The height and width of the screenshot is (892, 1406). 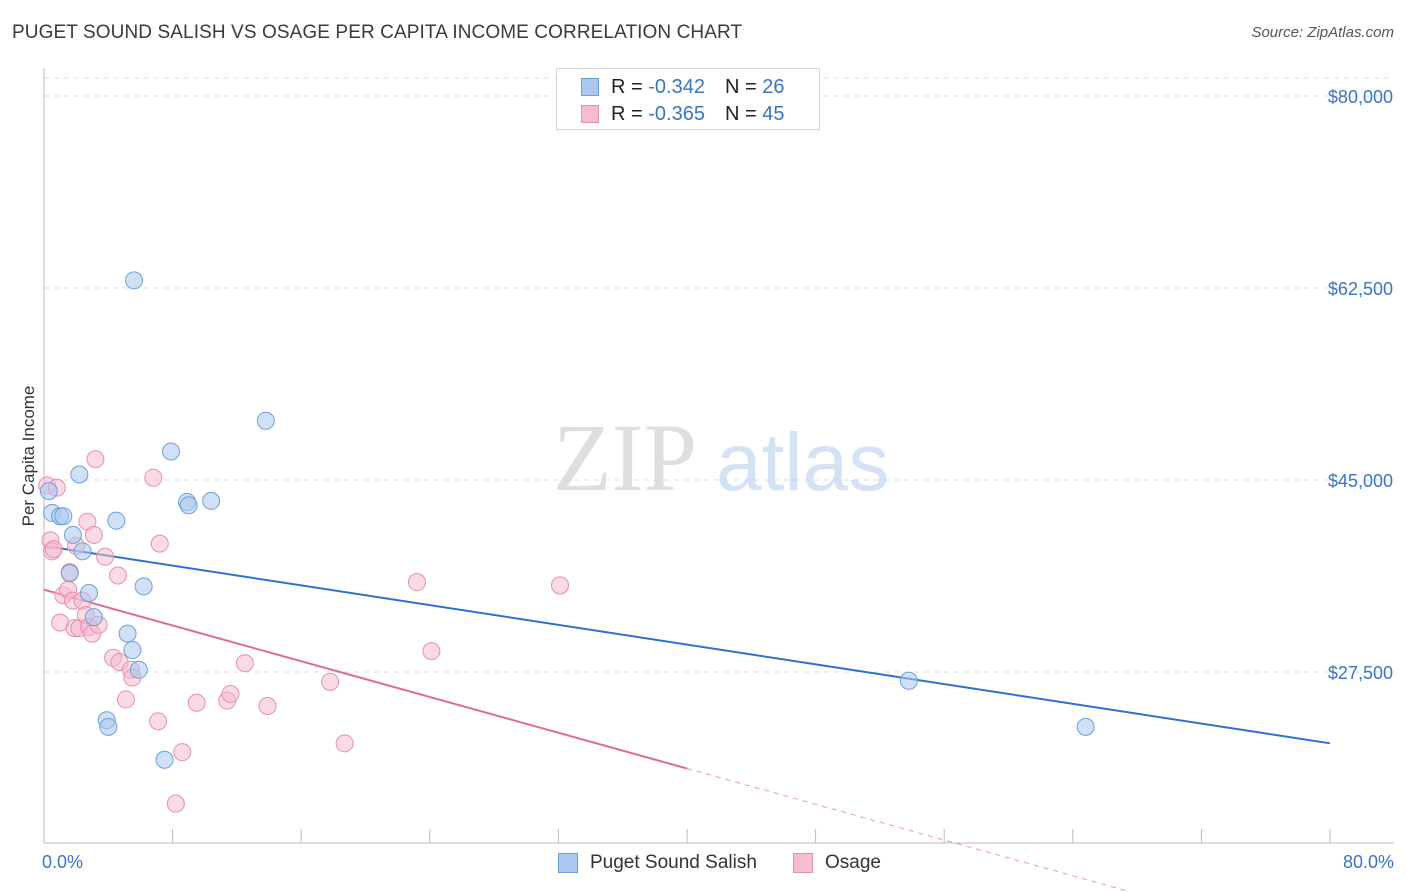 I want to click on legend-row-osage: R = -0.365 N = 45, so click(x=682, y=114).